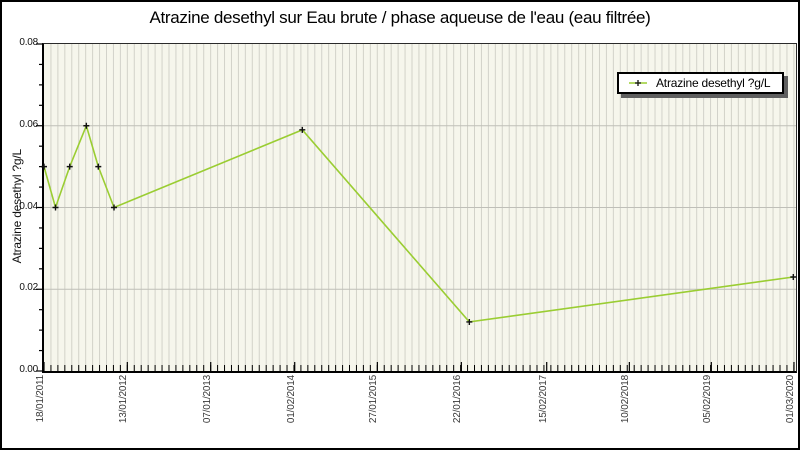 Image resolution: width=800 pixels, height=450 pixels. Describe the element at coordinates (708, 399) in the screenshot. I see `x-tick-label: 05/02/2019` at that location.